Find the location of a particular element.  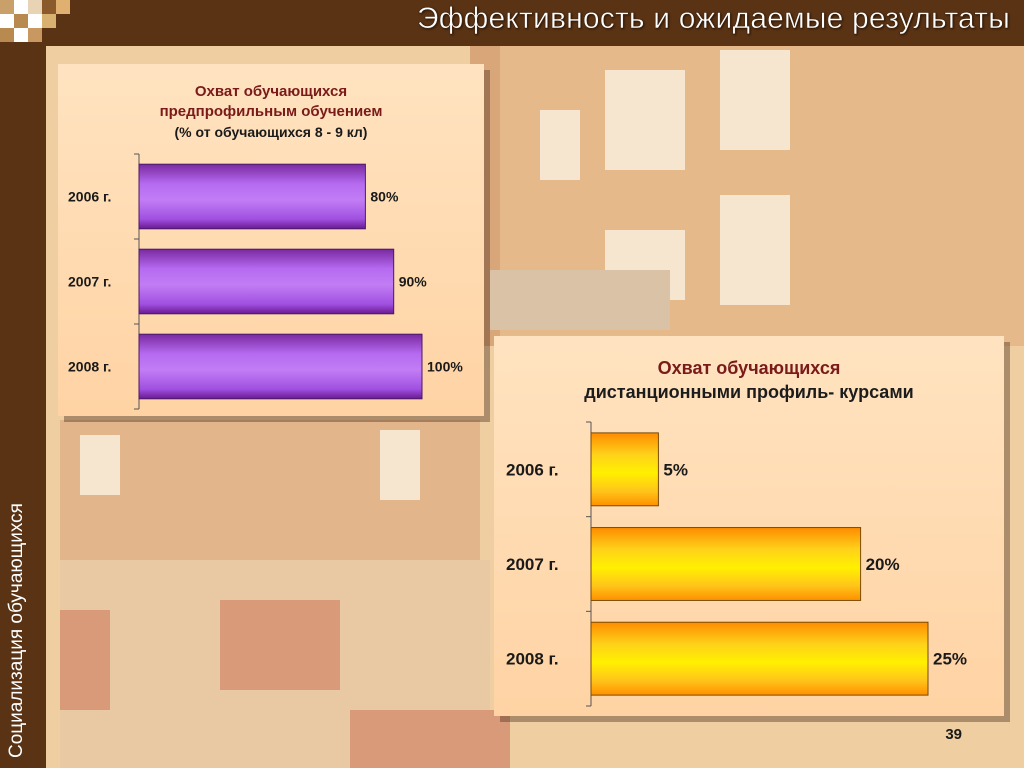

value-label: 20% is located at coordinates (883, 564).